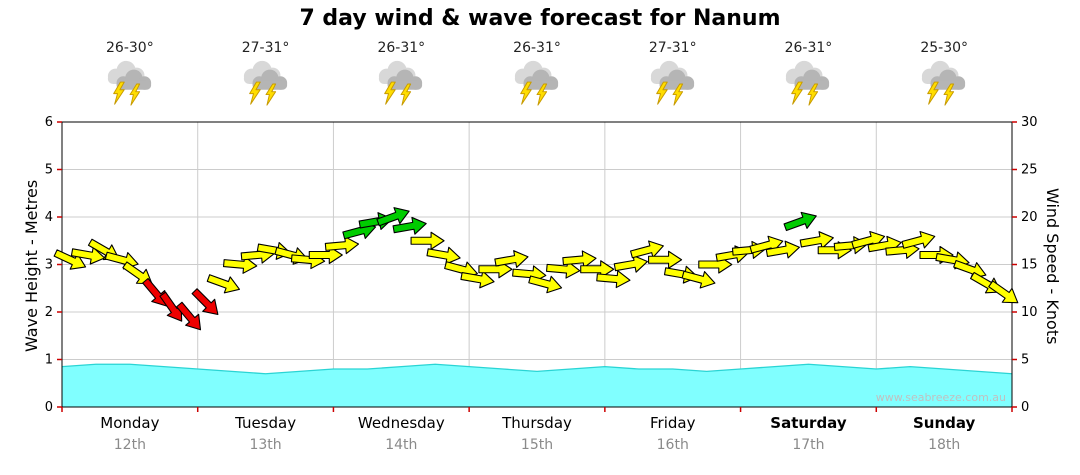 The image size is (1080, 475). Describe the element at coordinates (130, 48) in the screenshot. I see `temperature-range: 26-30°` at that location.